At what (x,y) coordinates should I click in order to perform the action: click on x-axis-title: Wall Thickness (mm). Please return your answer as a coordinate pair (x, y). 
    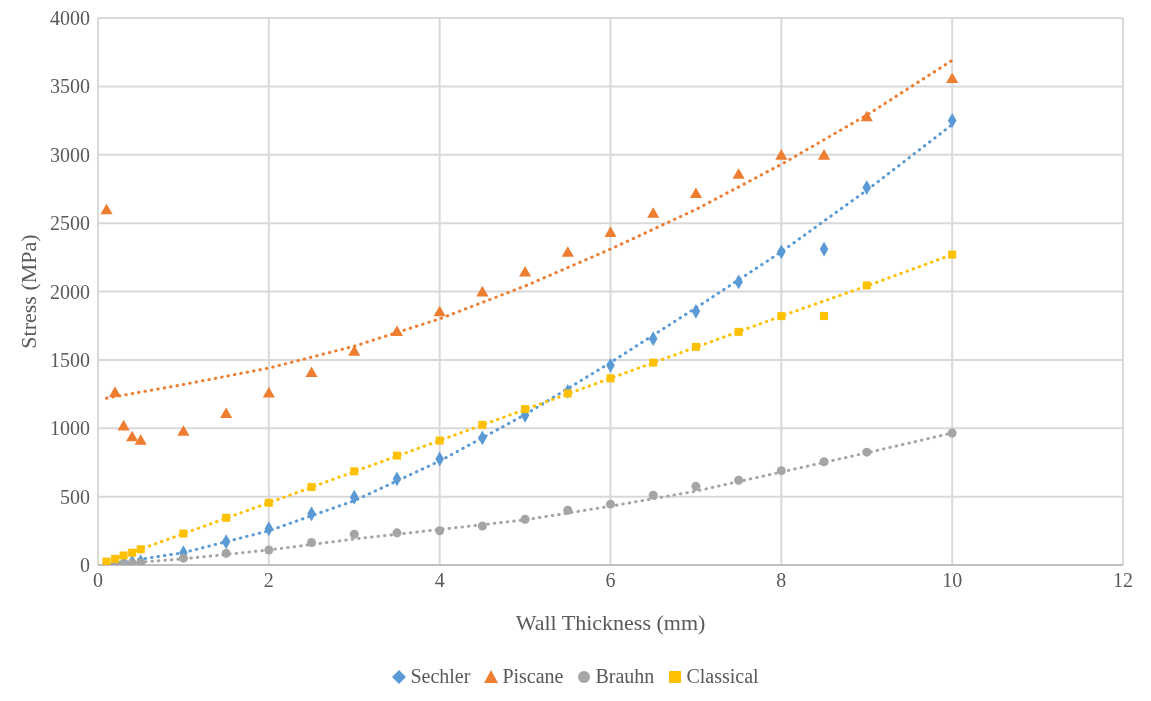
    Looking at the image, I should click on (610, 622).